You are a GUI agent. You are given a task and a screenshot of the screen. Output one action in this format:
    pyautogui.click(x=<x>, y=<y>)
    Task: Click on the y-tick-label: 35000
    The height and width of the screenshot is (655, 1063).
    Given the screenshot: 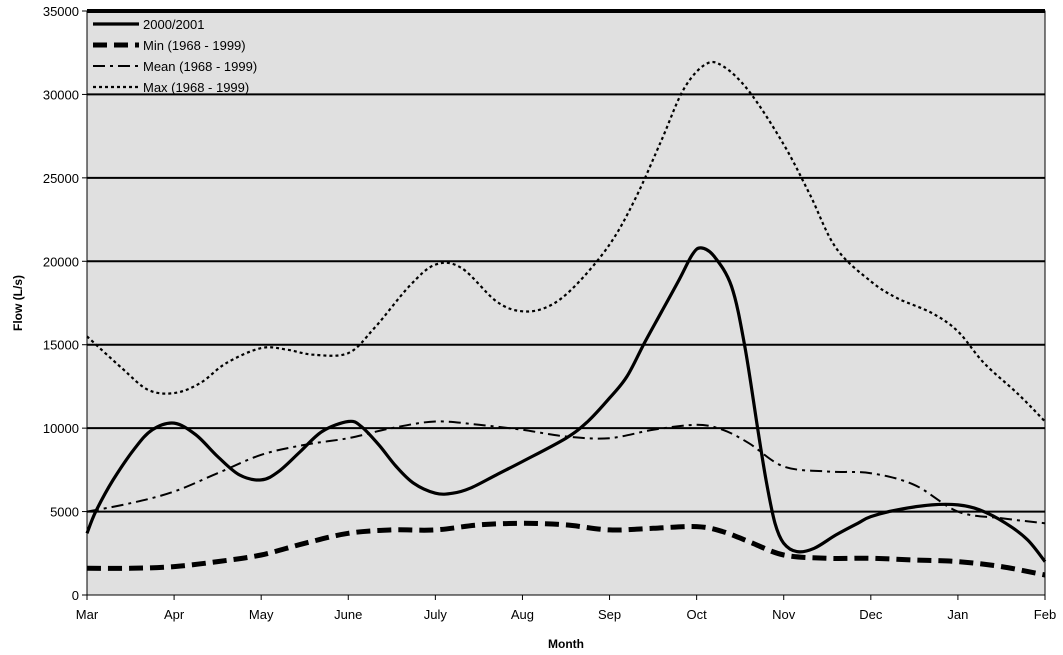 What is the action you would take?
    pyautogui.click(x=61, y=11)
    